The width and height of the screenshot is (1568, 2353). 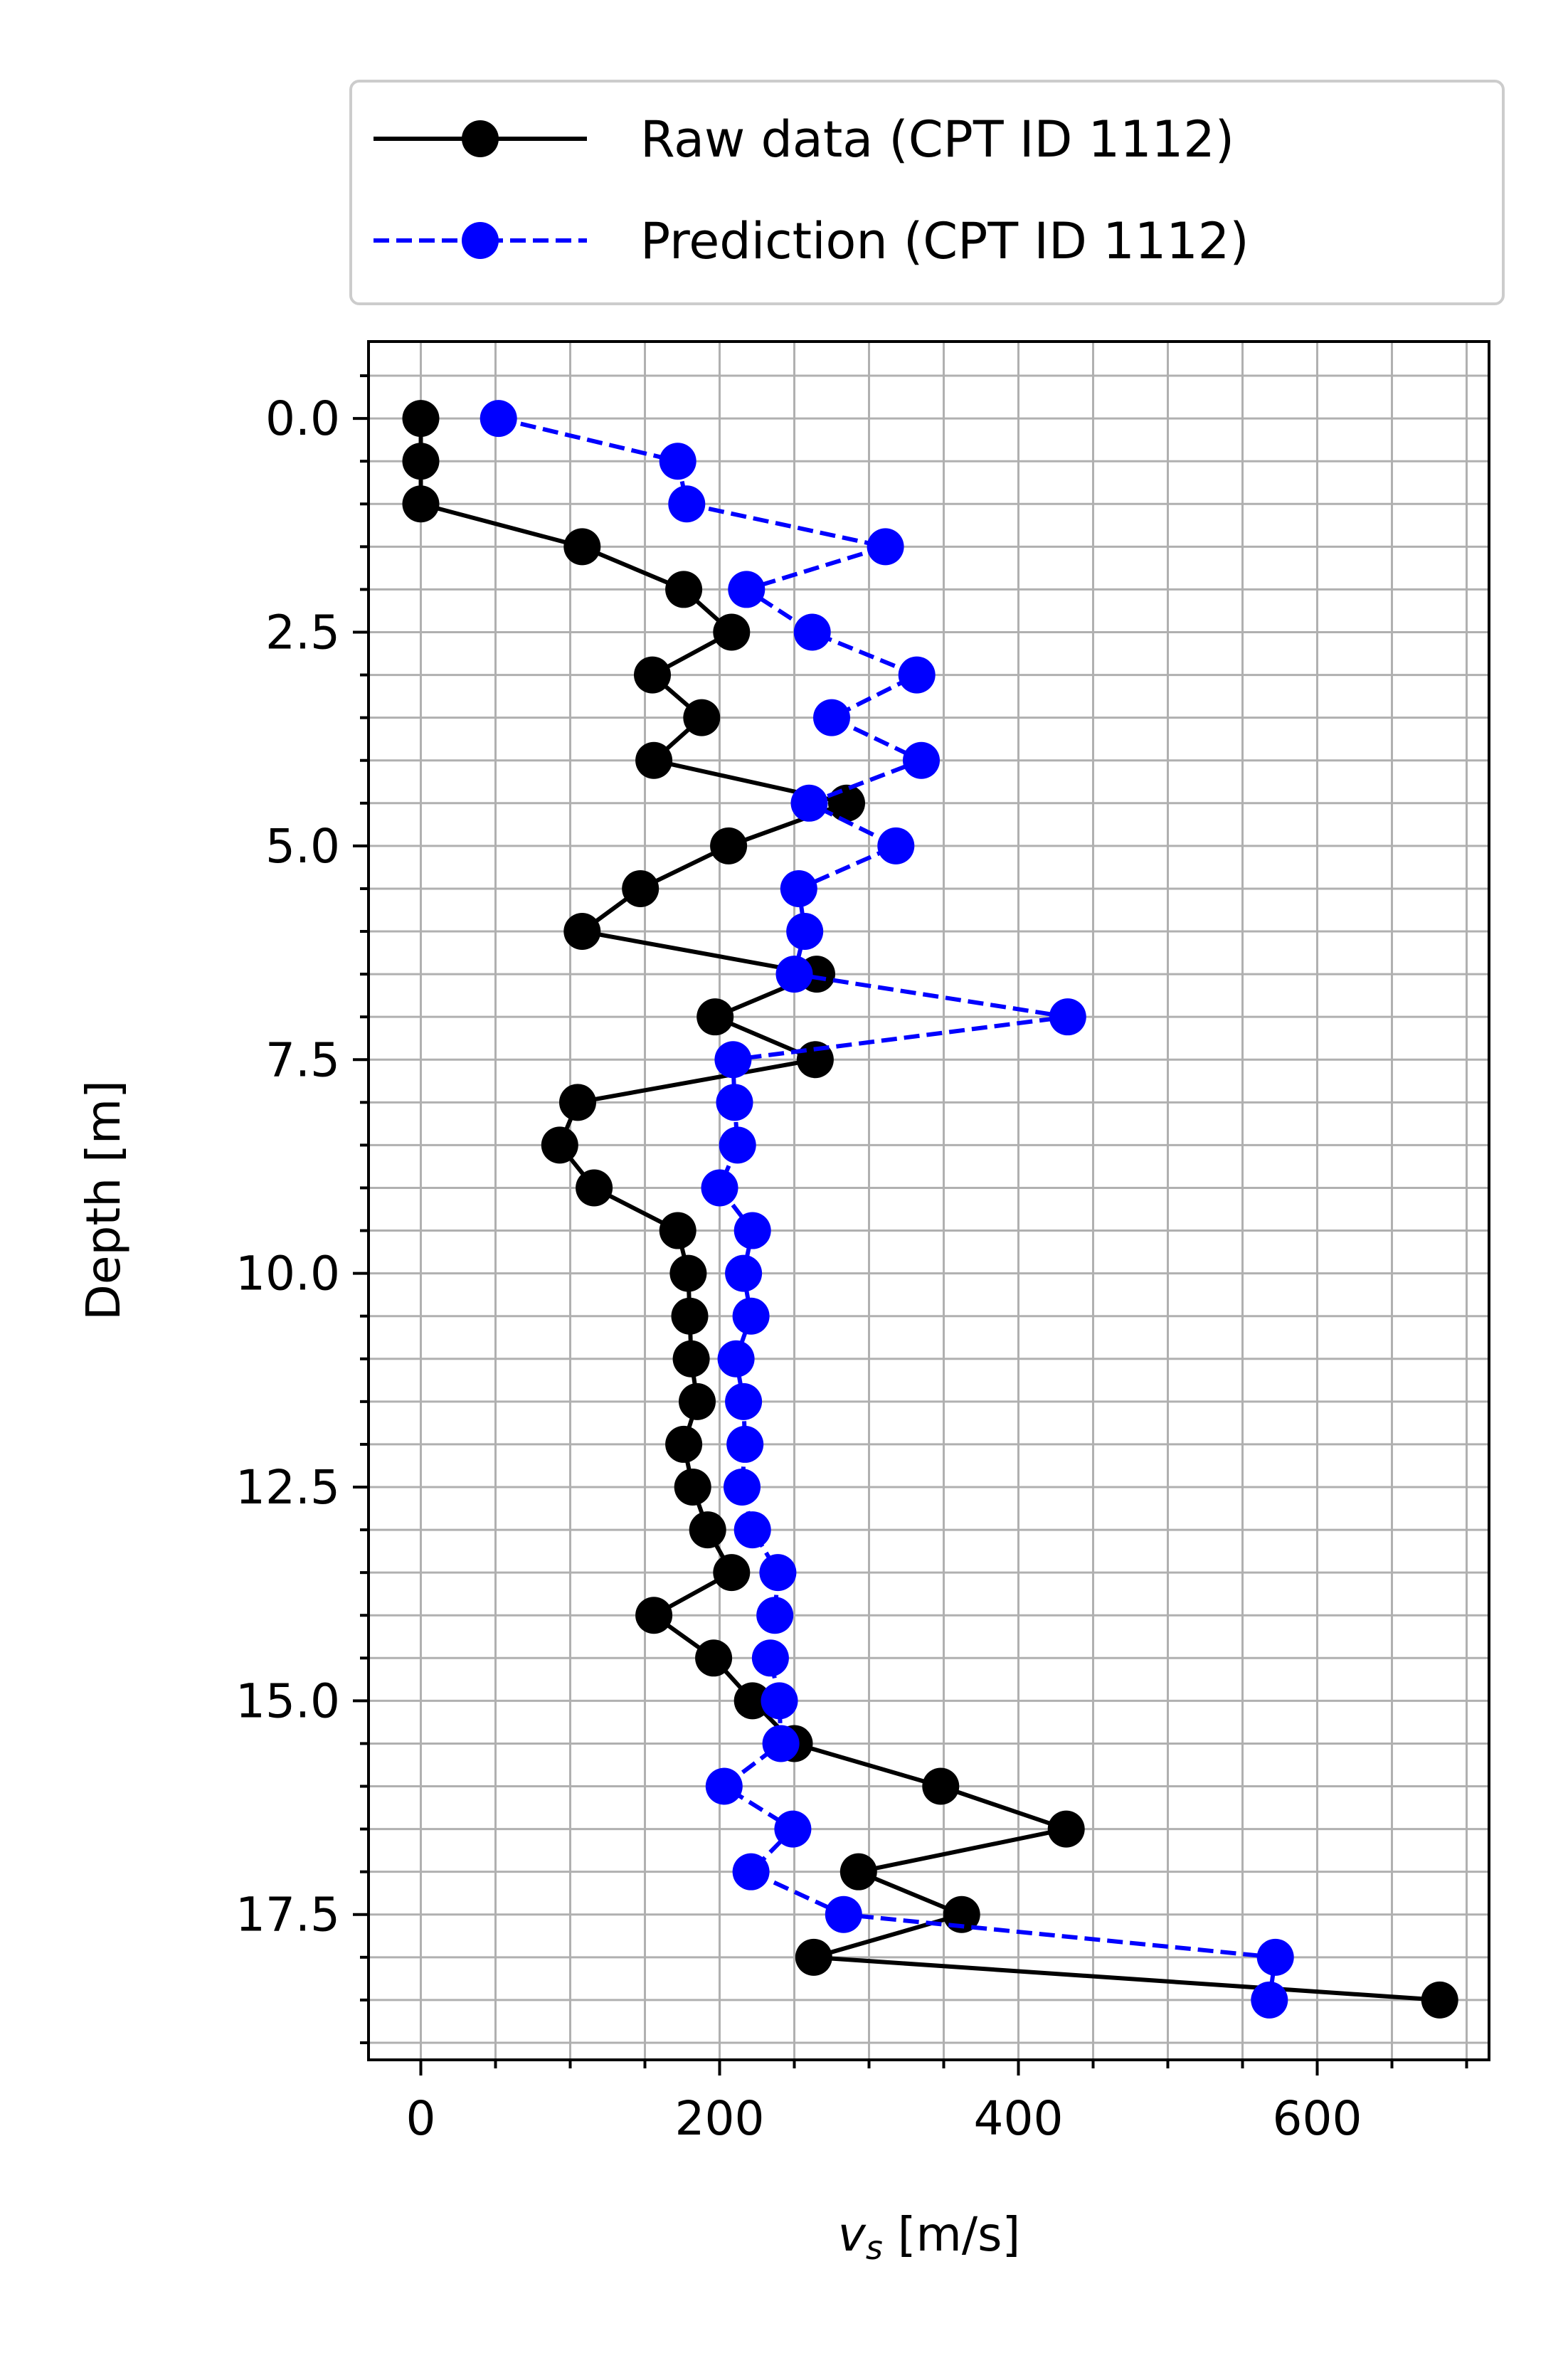 I want to click on legend-prediction-label: Prediction (CPT ID 1112), so click(x=944, y=241).